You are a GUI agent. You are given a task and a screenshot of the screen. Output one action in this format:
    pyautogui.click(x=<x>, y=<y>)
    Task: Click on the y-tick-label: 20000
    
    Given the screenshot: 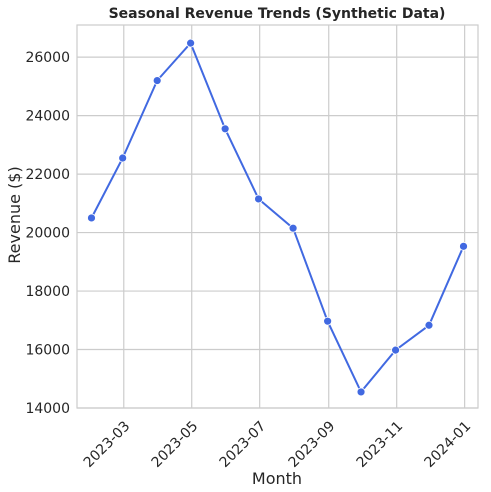 What is the action you would take?
    pyautogui.click(x=47, y=234)
    